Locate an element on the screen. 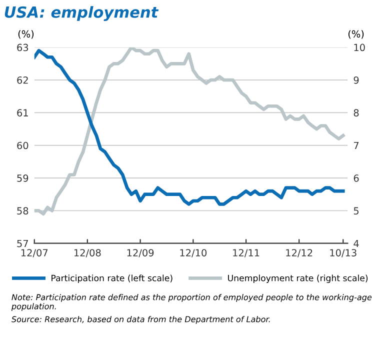  y-tick-label: 57 is located at coordinates (22, 244).